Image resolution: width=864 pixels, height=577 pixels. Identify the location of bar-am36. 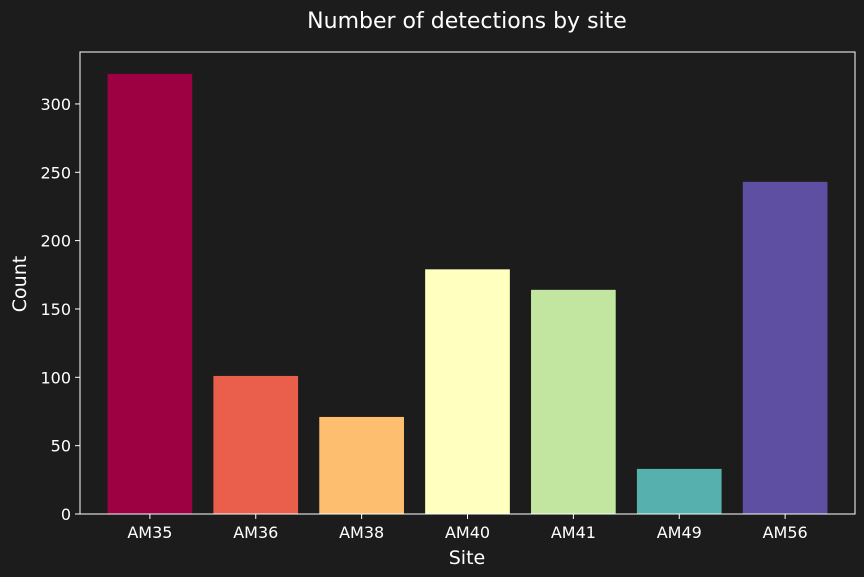
(256, 444).